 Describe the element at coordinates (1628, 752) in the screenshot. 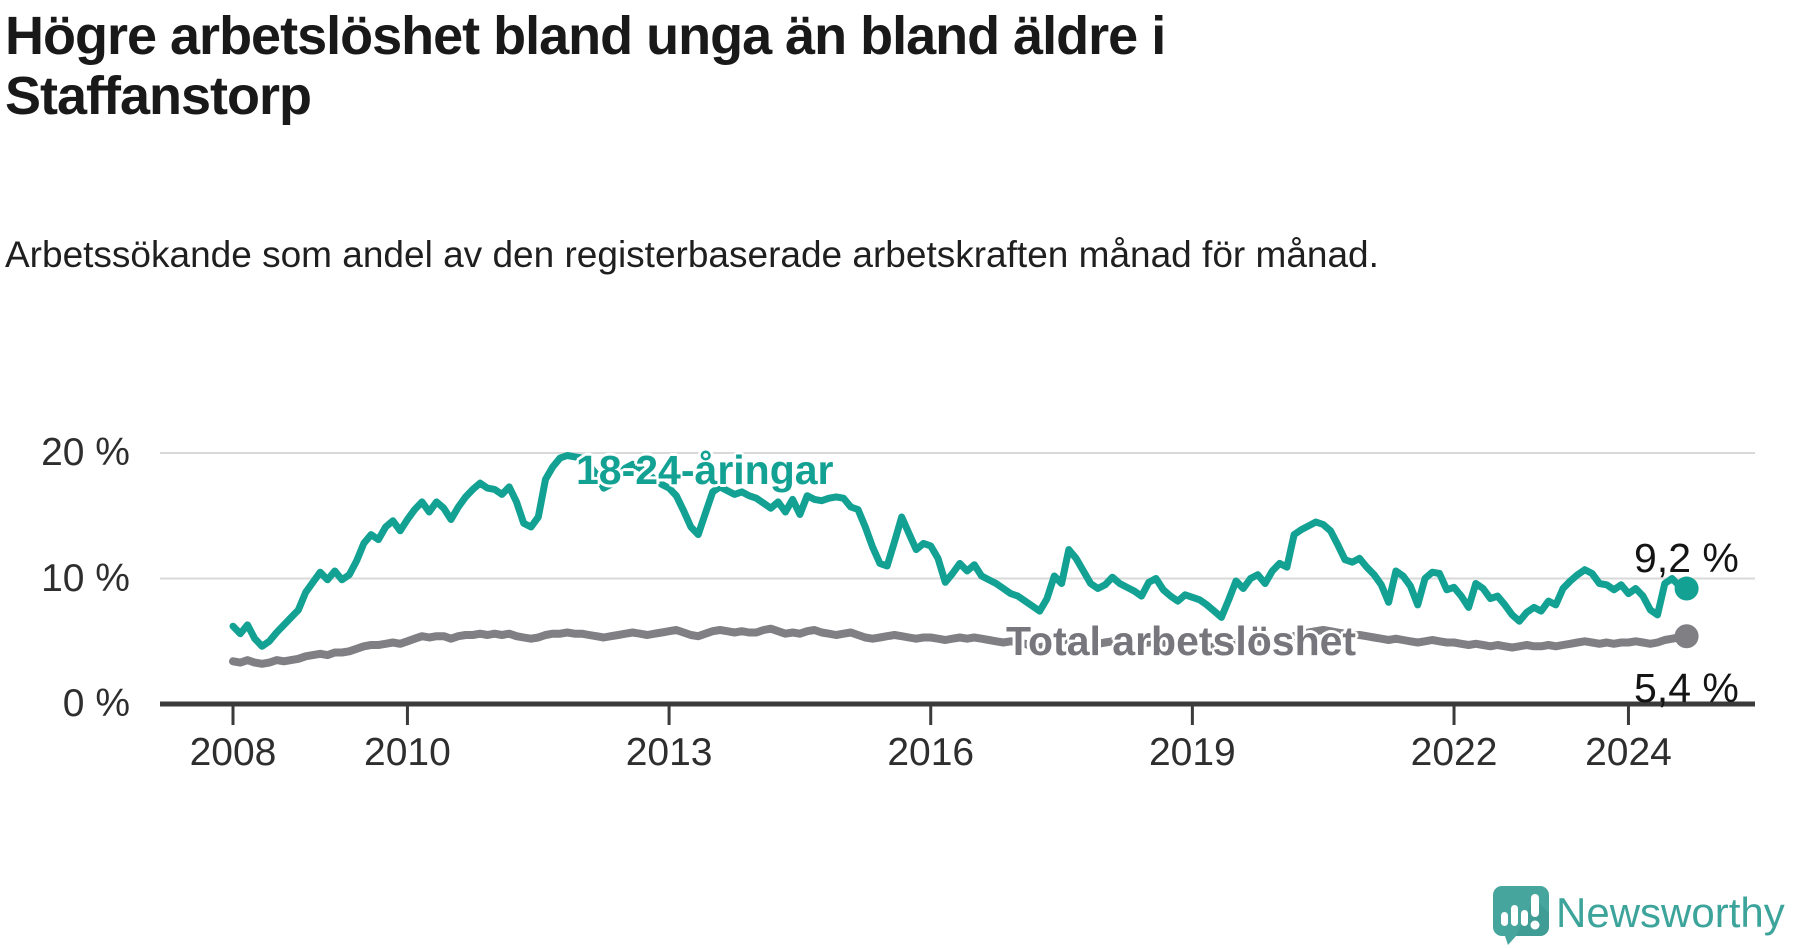

I see `x-axis-tick-label: 2024` at that location.